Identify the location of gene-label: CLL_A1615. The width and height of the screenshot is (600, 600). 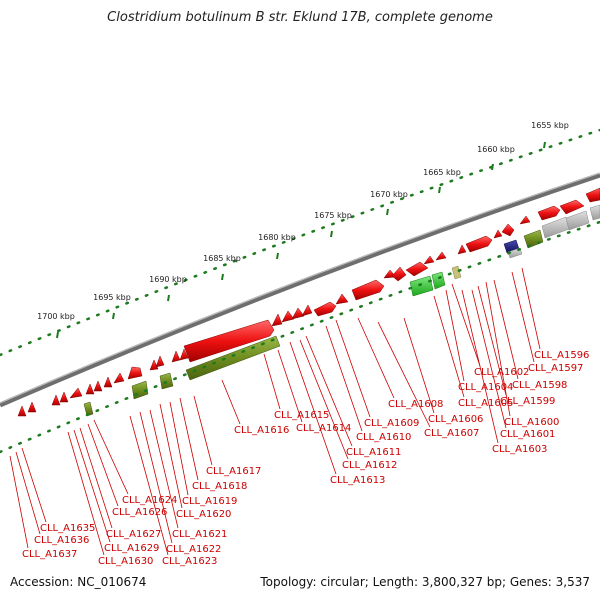
(301, 415).